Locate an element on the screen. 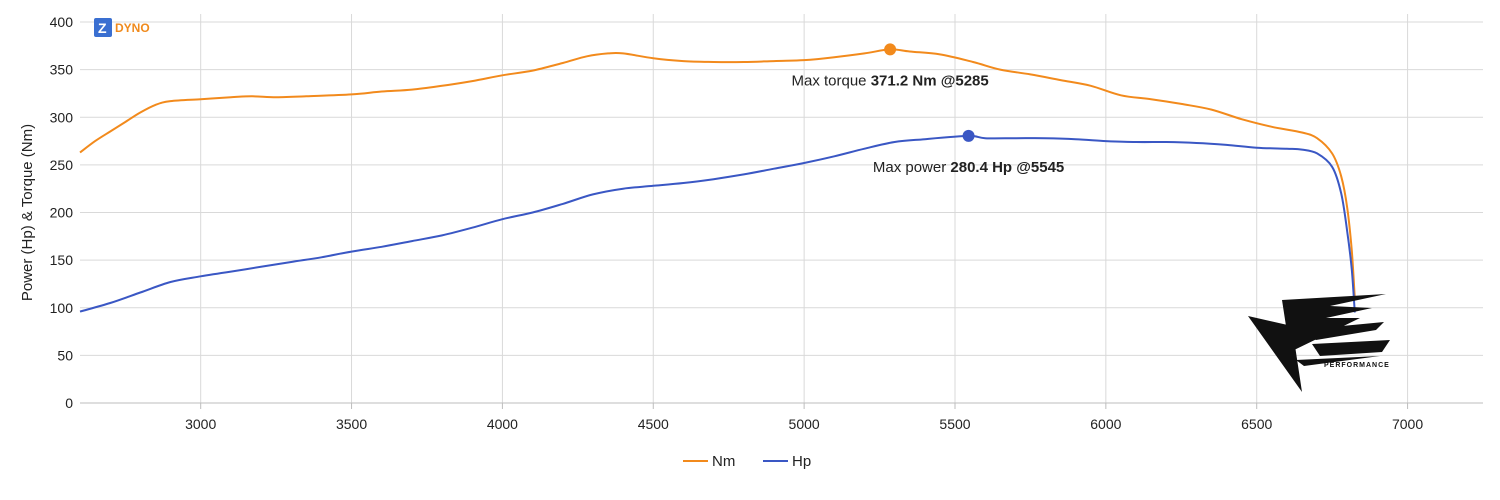 The height and width of the screenshot is (500, 1500). watermark-mark is located at coordinates (1319, 343).